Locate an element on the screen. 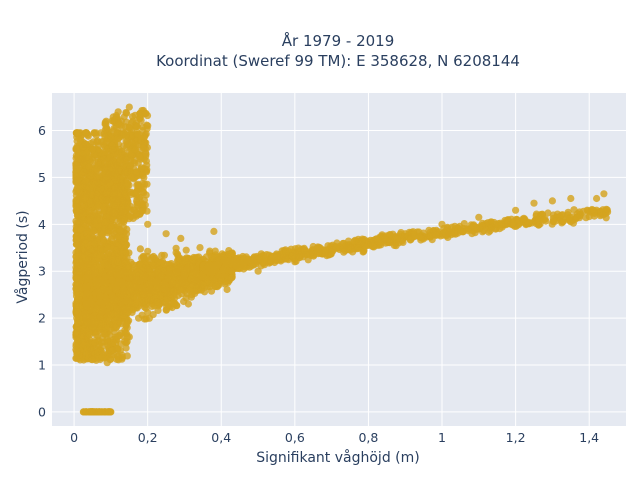  x-tick-label: 1,4 is located at coordinates (589, 437).